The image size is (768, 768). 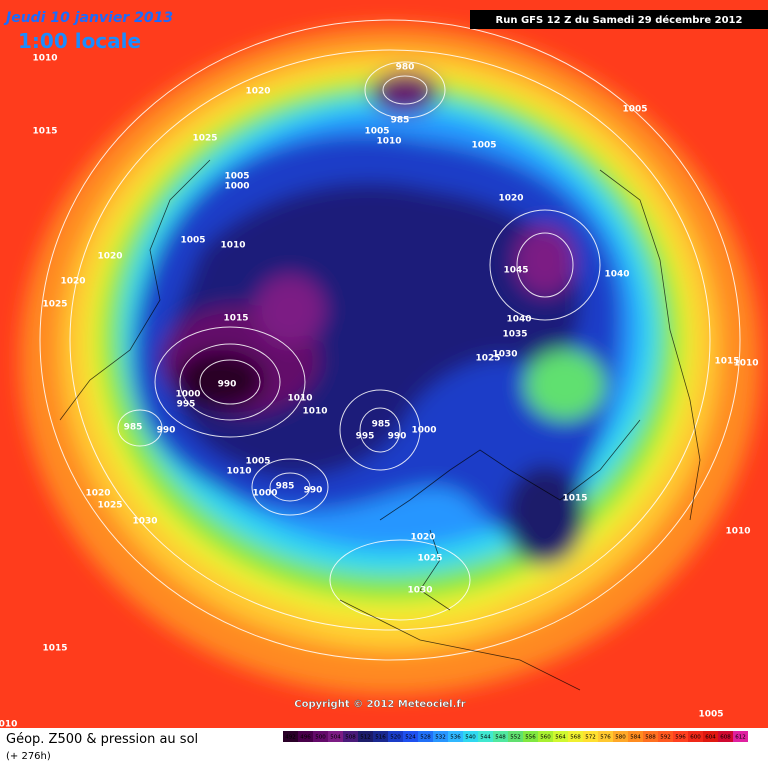 I want to click on footer-title: Géop. Z500 & pression au sol, so click(x=102, y=739).